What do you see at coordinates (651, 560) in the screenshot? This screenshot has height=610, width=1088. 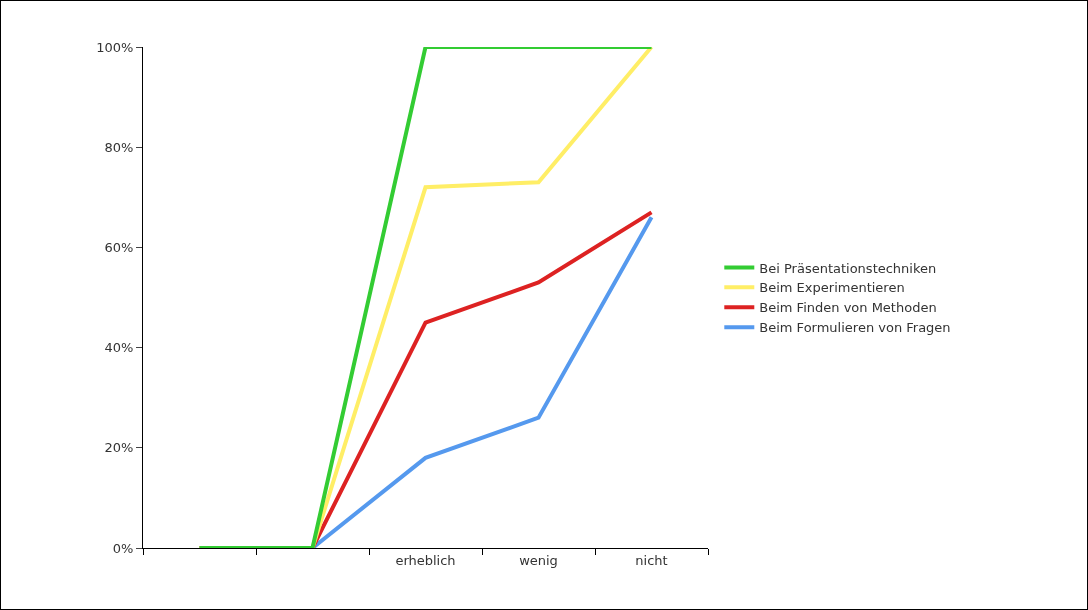 I see `x-tick-label: nicht` at bounding box center [651, 560].